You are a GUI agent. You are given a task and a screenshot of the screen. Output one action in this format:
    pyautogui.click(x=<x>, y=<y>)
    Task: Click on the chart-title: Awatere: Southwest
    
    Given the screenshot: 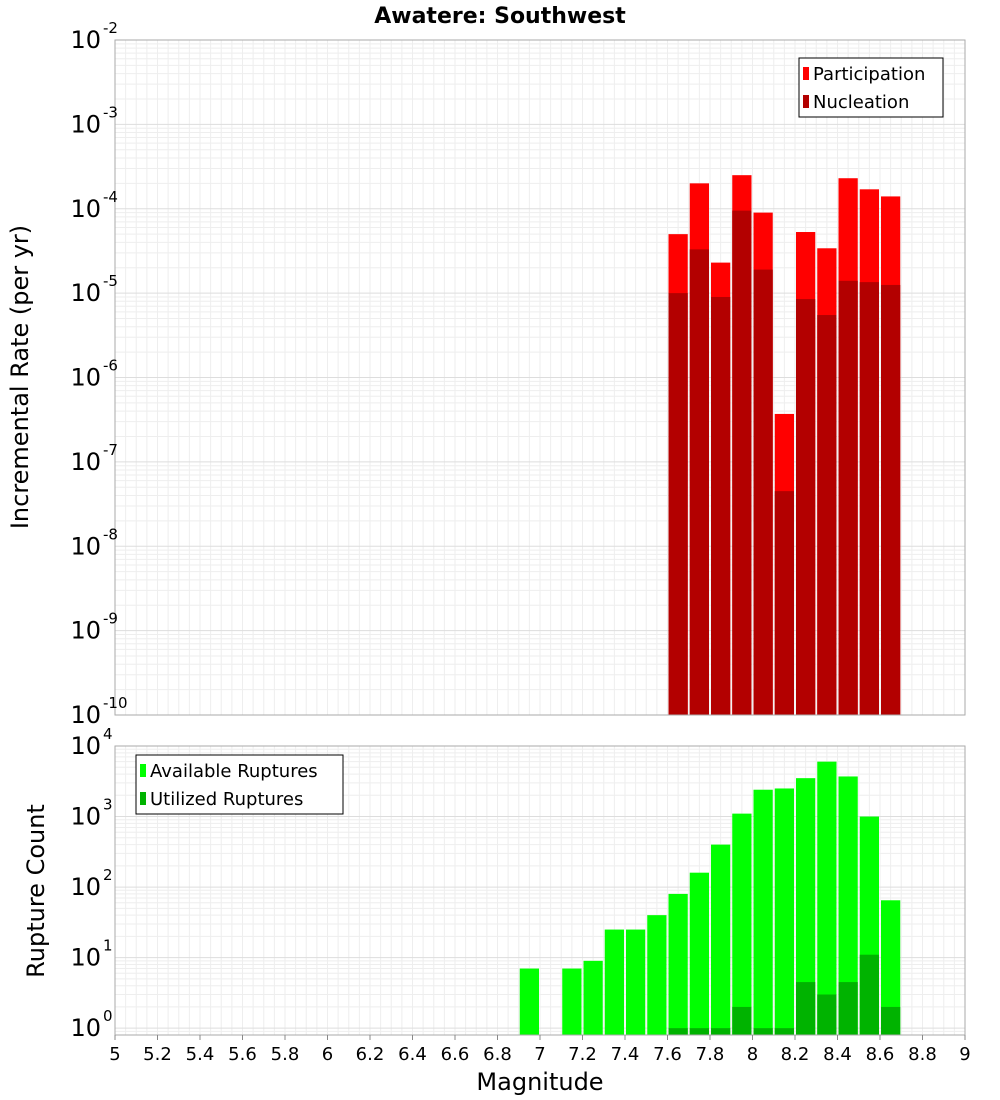 What is the action you would take?
    pyautogui.click(x=500, y=16)
    